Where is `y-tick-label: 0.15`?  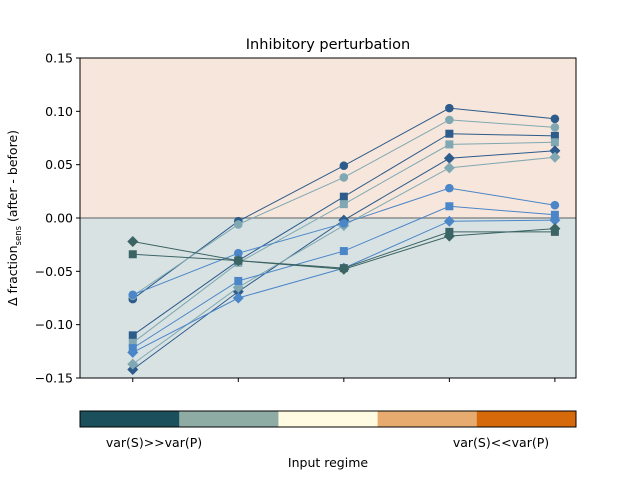
y-tick-label: 0.15 is located at coordinates (59, 58).